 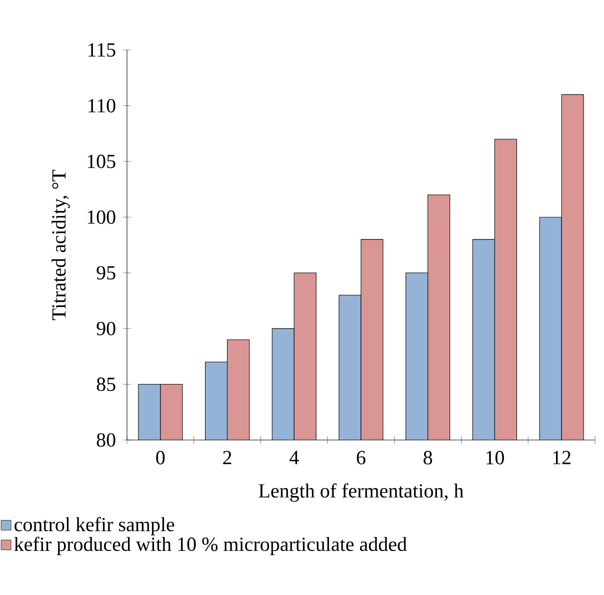 What do you see at coordinates (61, 245) in the screenshot?
I see `y-axis-title: Titrated acidity, °T` at bounding box center [61, 245].